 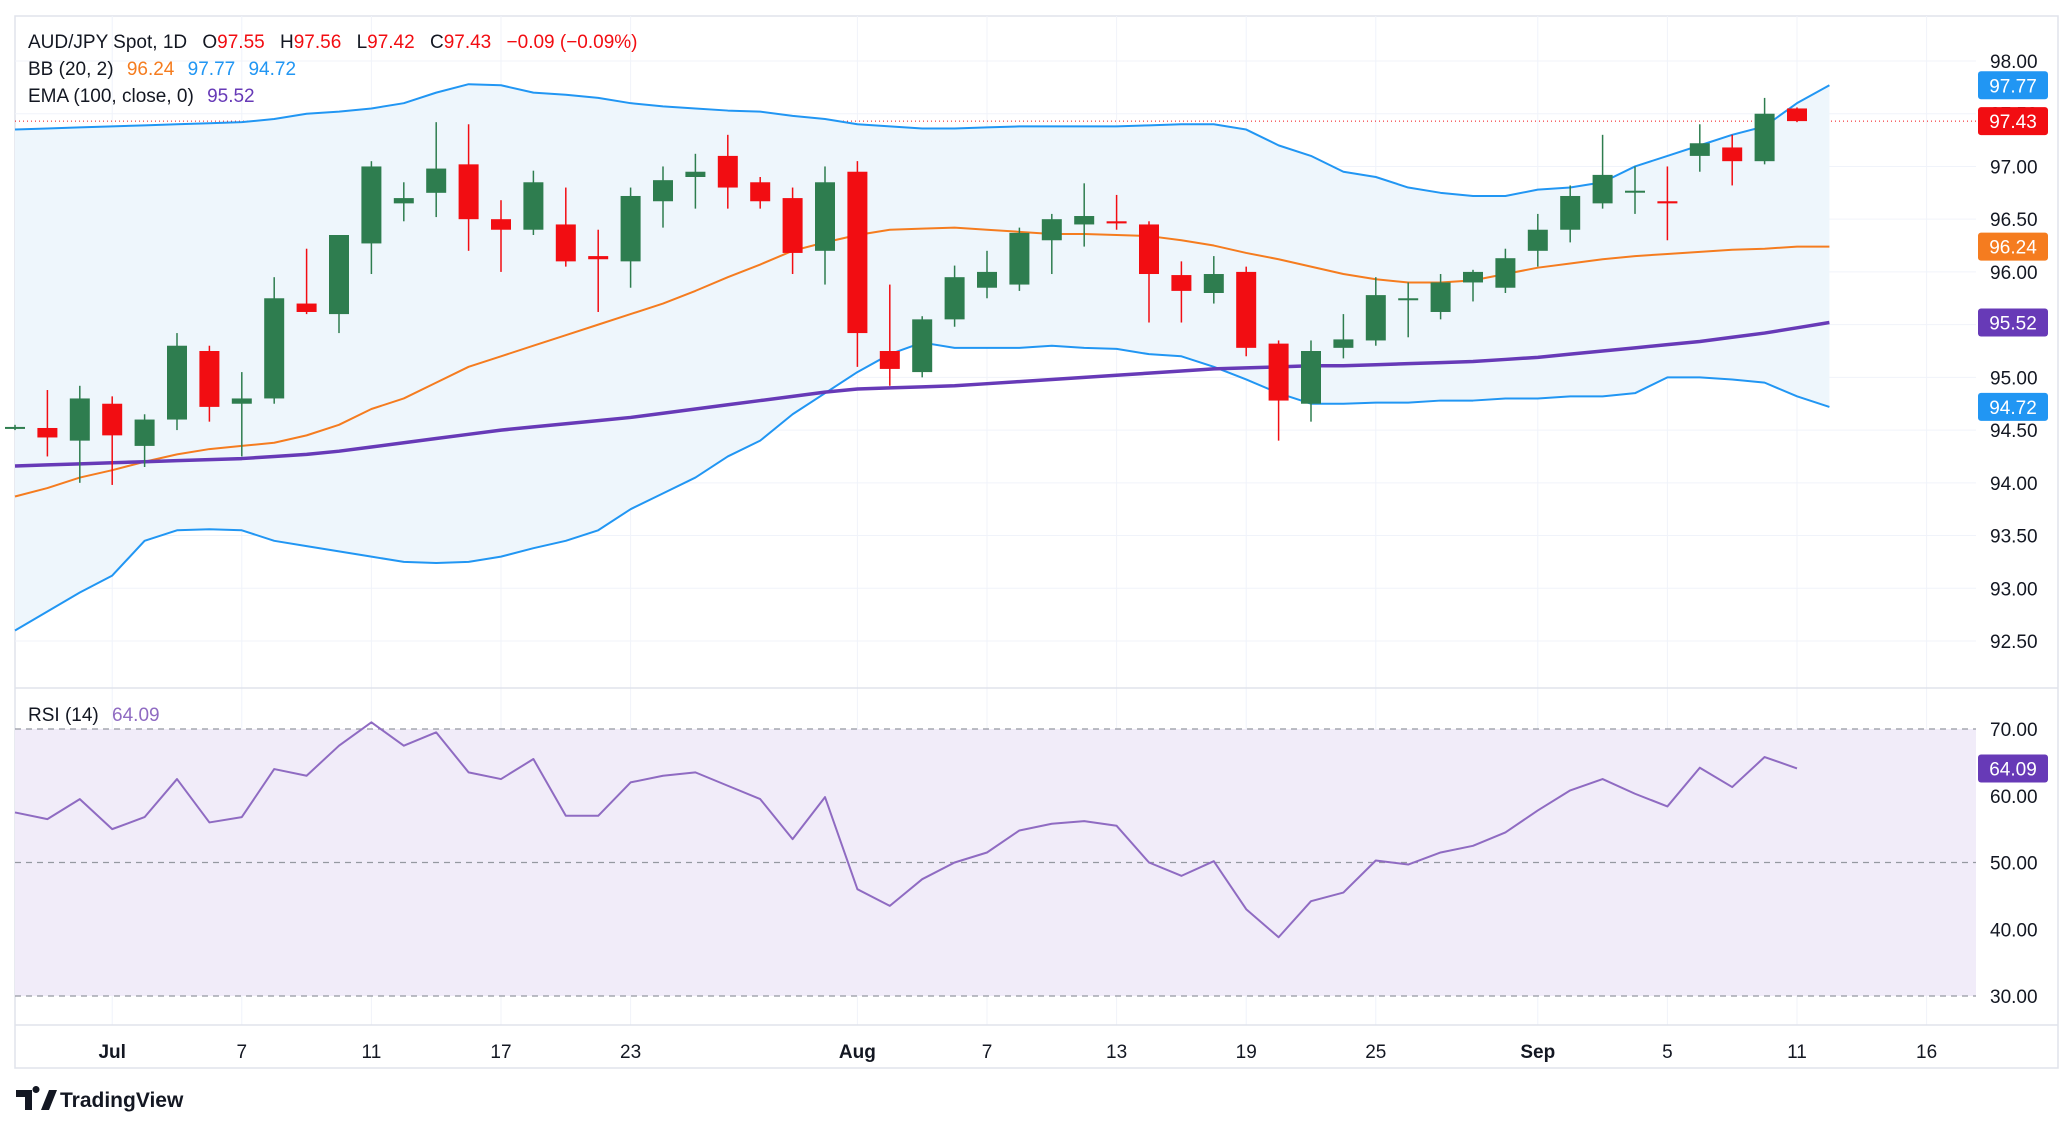 What do you see at coordinates (468, 42) in the screenshot?
I see `close-value: 97.43` at bounding box center [468, 42].